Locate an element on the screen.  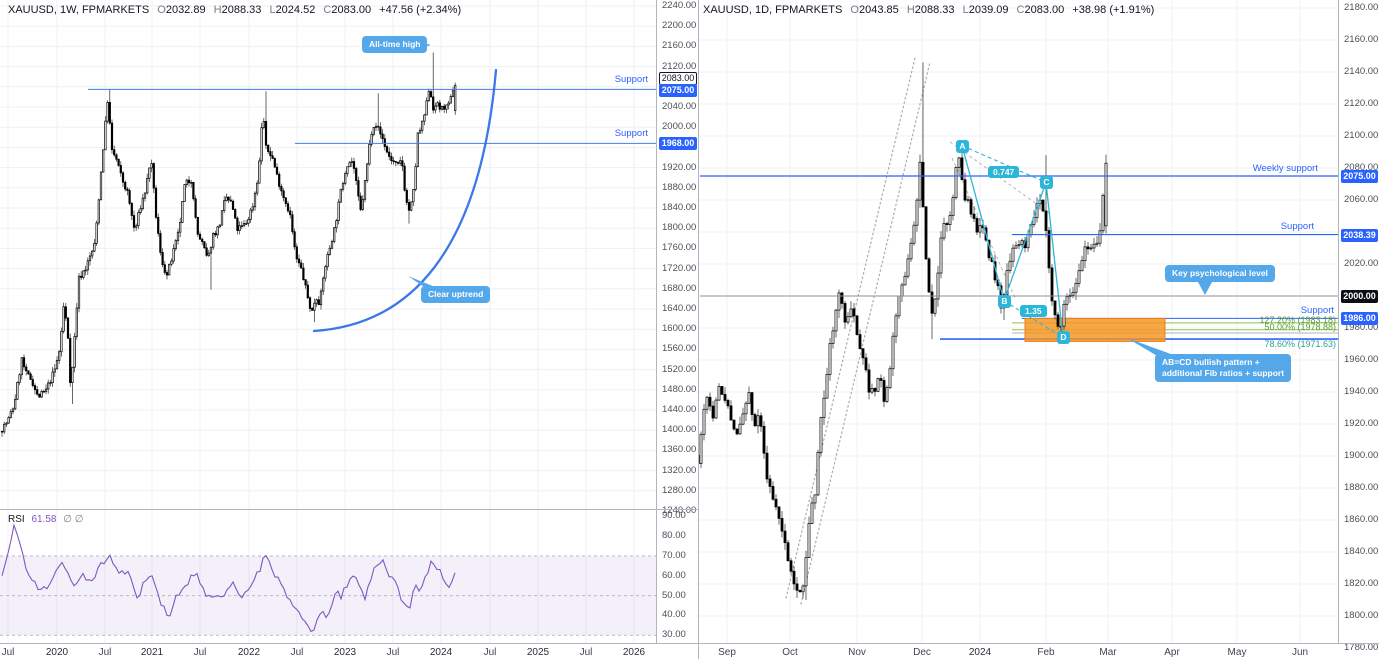
abcd-ac-dashed is located at coordinates (1004, 164).